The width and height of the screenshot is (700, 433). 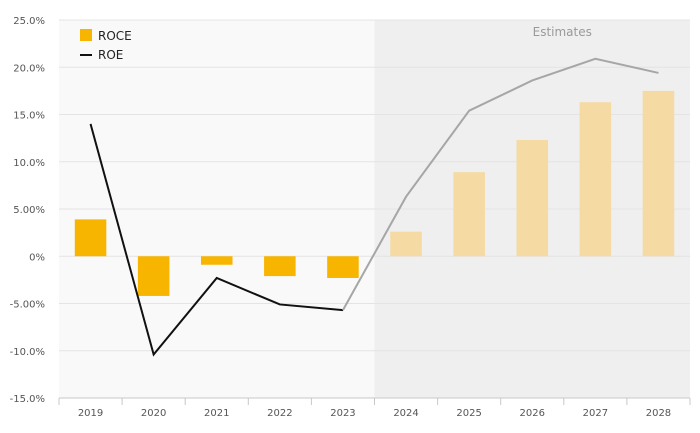 What do you see at coordinates (216, 413) in the screenshot?
I see `x-tick-label: 2021` at bounding box center [216, 413].